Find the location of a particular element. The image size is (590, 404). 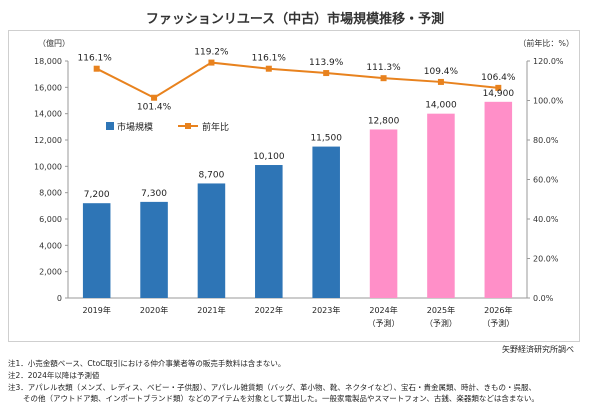

x-category-label: 2021年 is located at coordinates (211, 310).